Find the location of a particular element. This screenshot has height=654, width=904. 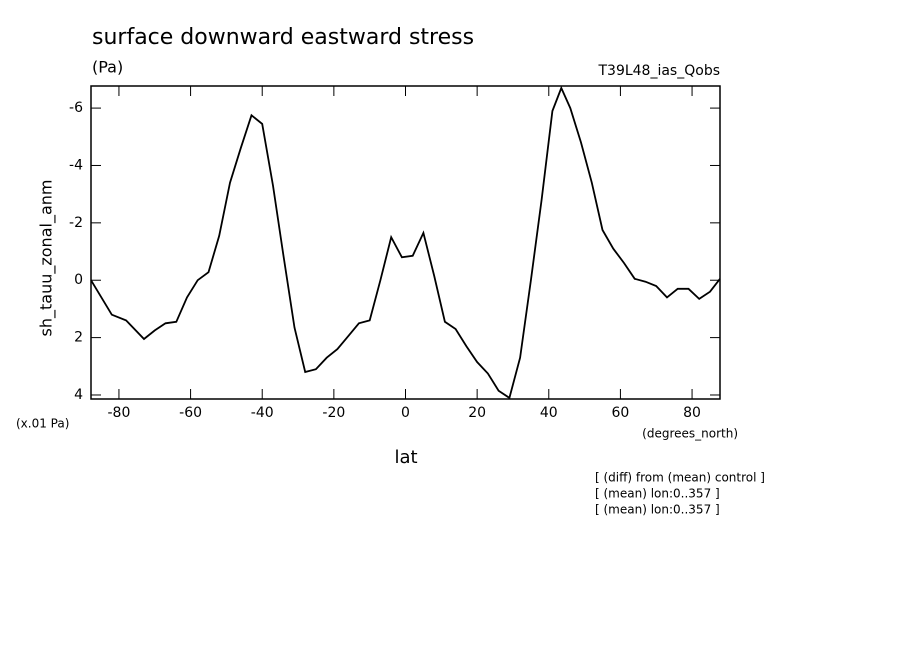

x-tick-label: -20 is located at coordinates (333, 413).